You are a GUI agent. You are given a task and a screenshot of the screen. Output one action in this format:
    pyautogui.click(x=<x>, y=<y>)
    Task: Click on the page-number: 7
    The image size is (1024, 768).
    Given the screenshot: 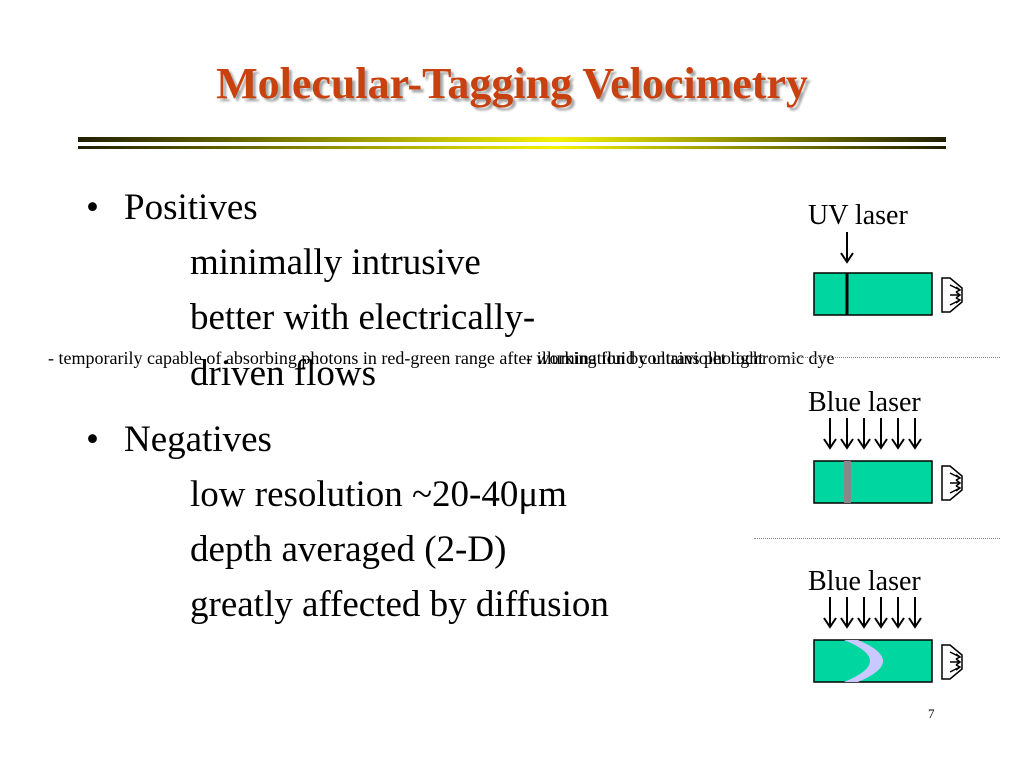 What is the action you would take?
    pyautogui.click(x=931, y=713)
    